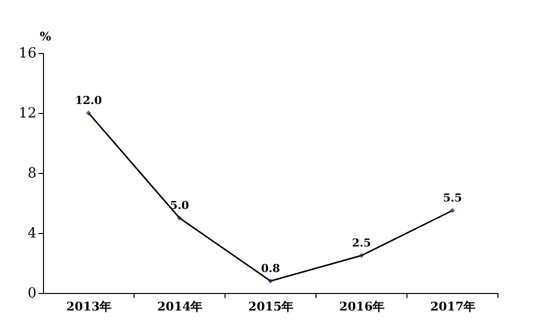  What do you see at coordinates (453, 307) in the screenshot?
I see `x-tick-label: 2017年` at bounding box center [453, 307].